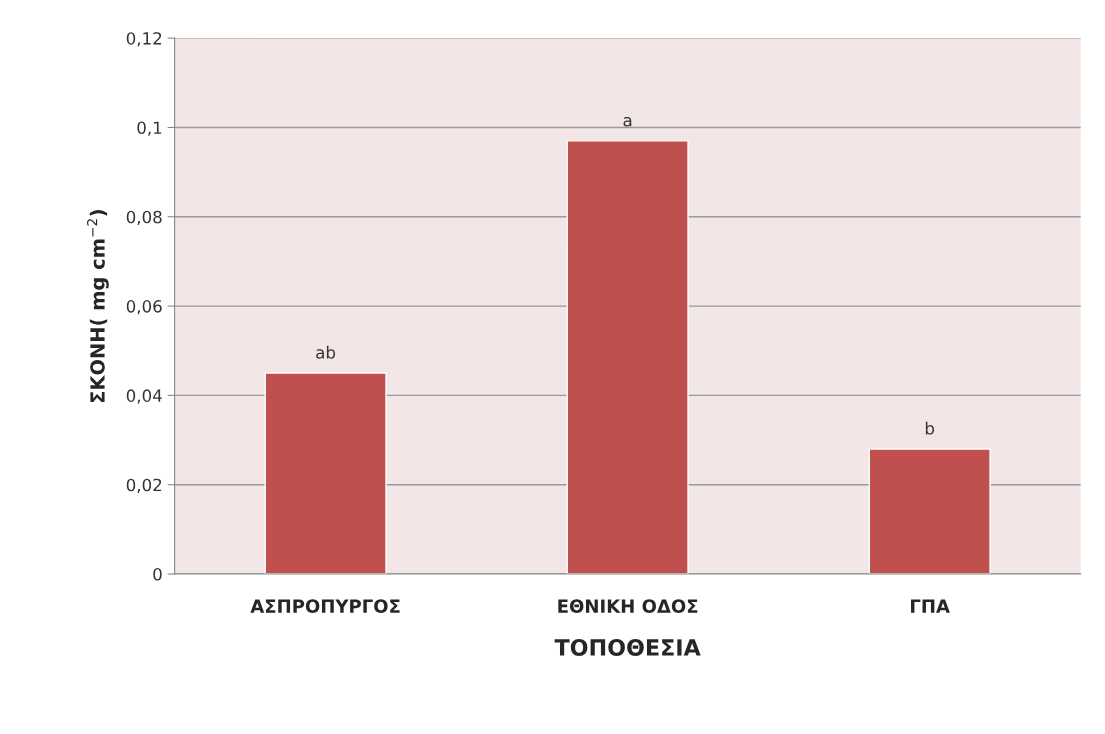  I want to click on annotation: b, so click(930, 428).